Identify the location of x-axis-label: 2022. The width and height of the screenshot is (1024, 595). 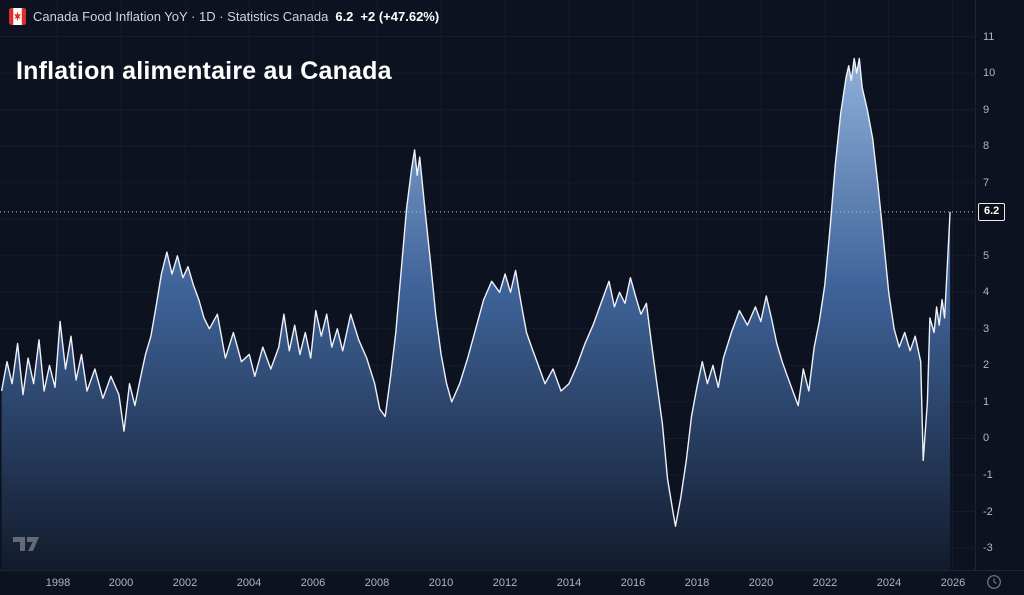
(825, 583).